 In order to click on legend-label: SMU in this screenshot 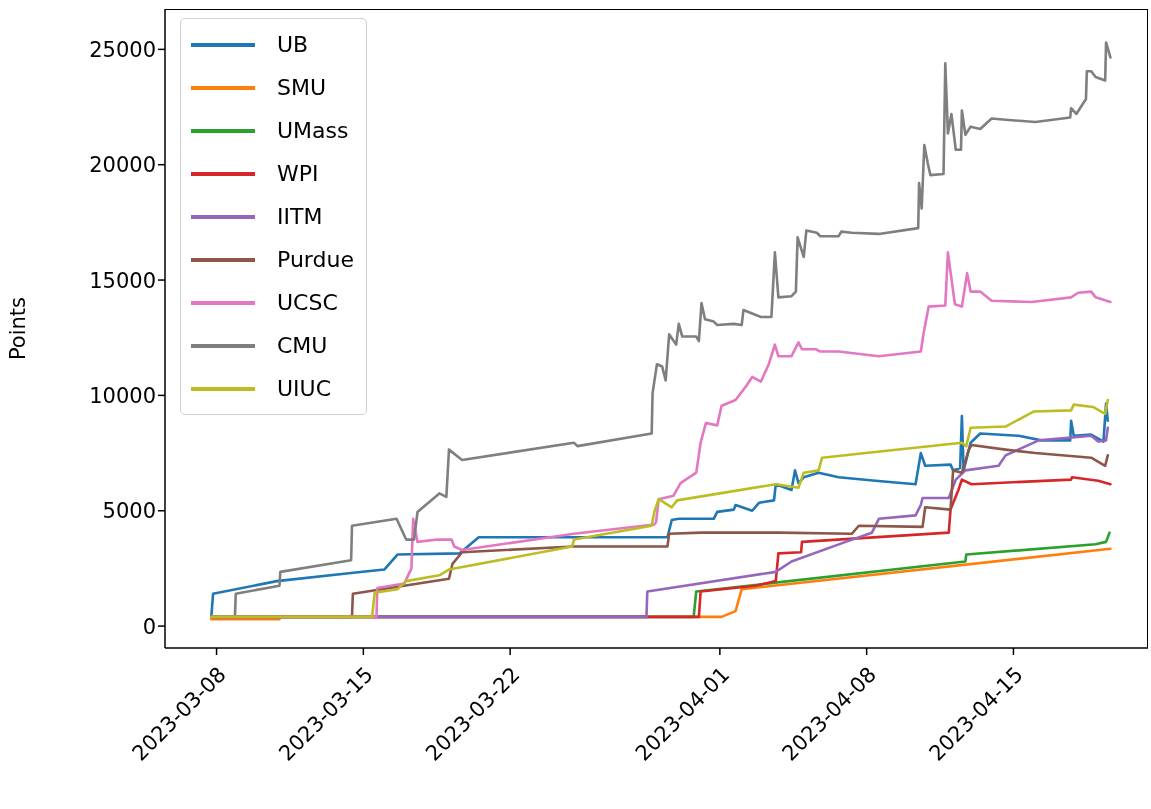, I will do `click(302, 87)`.